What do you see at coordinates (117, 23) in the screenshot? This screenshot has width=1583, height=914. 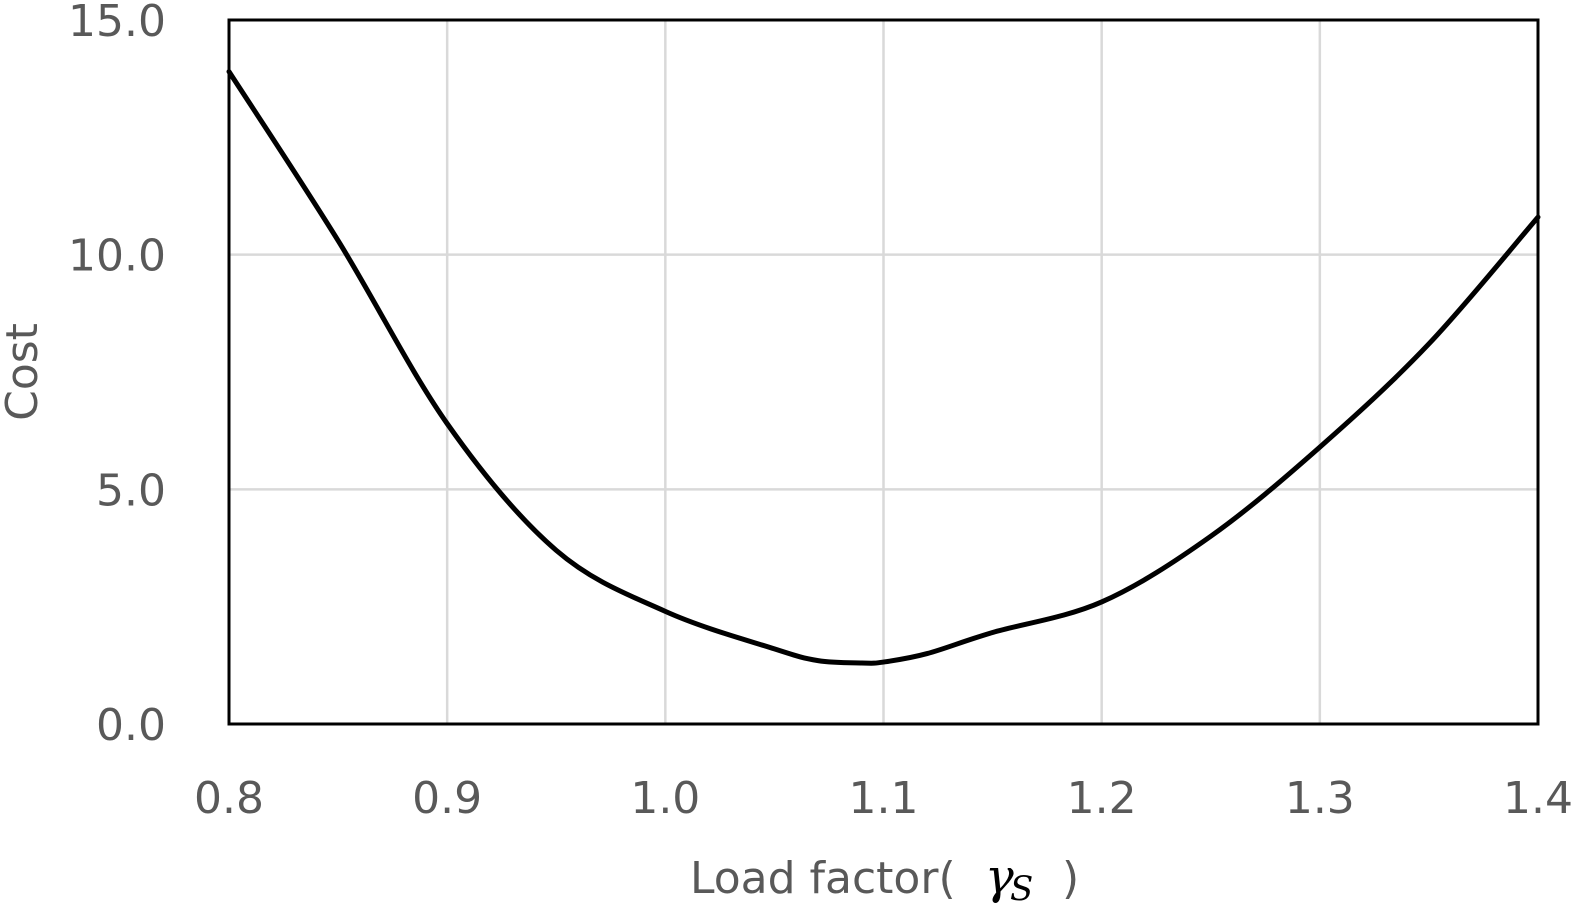 I see `y-tick-label: 15.0` at bounding box center [117, 23].